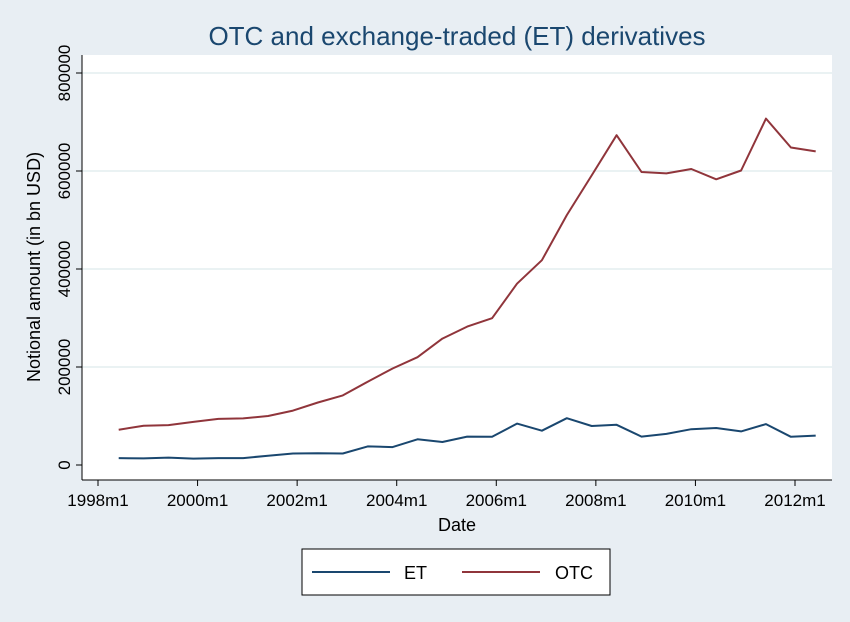 This screenshot has width=850, height=622. I want to click on y-tick-label: 800000, so click(64, 73).